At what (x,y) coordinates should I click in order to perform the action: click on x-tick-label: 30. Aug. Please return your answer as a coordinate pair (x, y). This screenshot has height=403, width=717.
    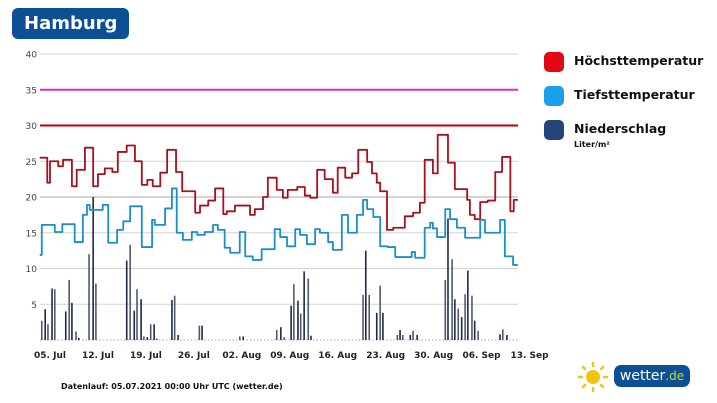
    Looking at the image, I should click on (433, 356).